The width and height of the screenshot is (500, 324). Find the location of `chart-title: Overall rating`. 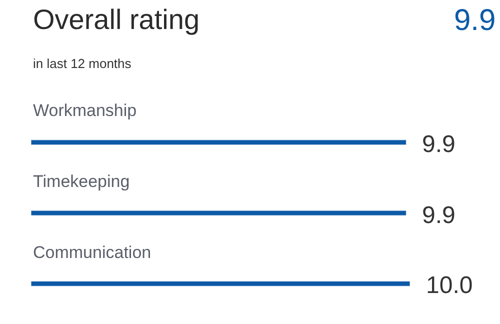

chart-title: Overall rating is located at coordinates (116, 19).